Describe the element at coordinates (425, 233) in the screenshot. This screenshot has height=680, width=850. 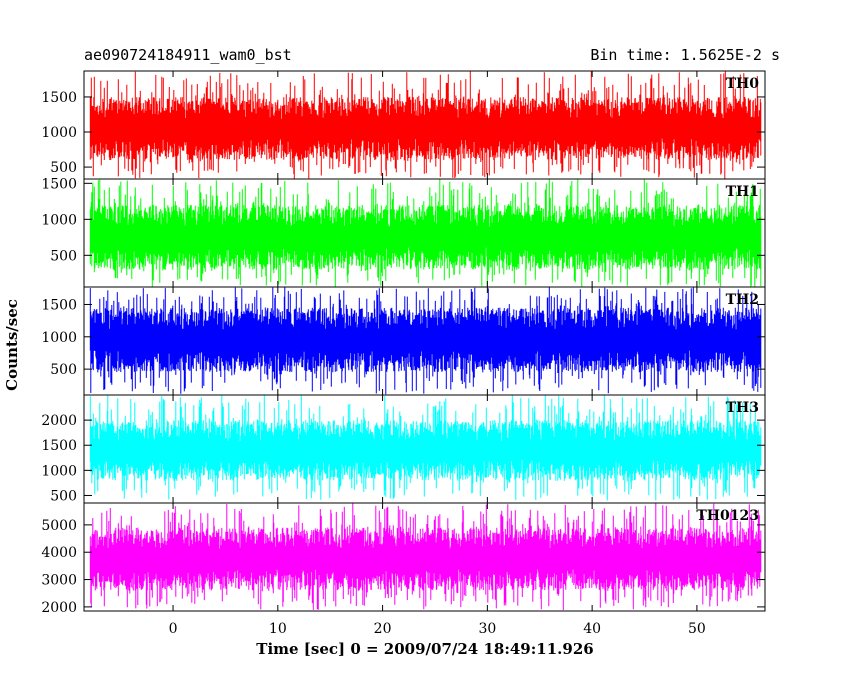
I see `series-th1-trace` at that location.